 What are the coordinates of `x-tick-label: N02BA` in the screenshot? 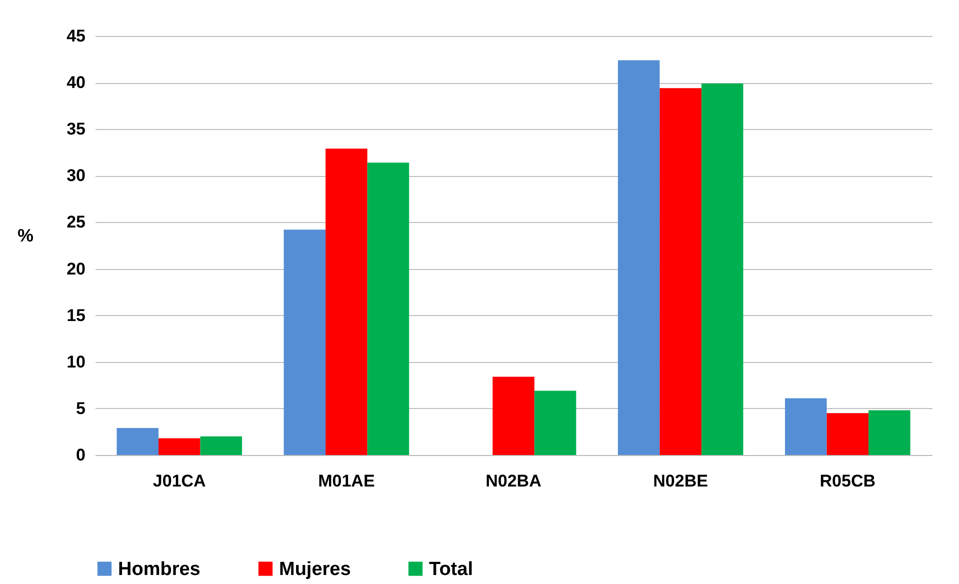 It's located at (514, 481).